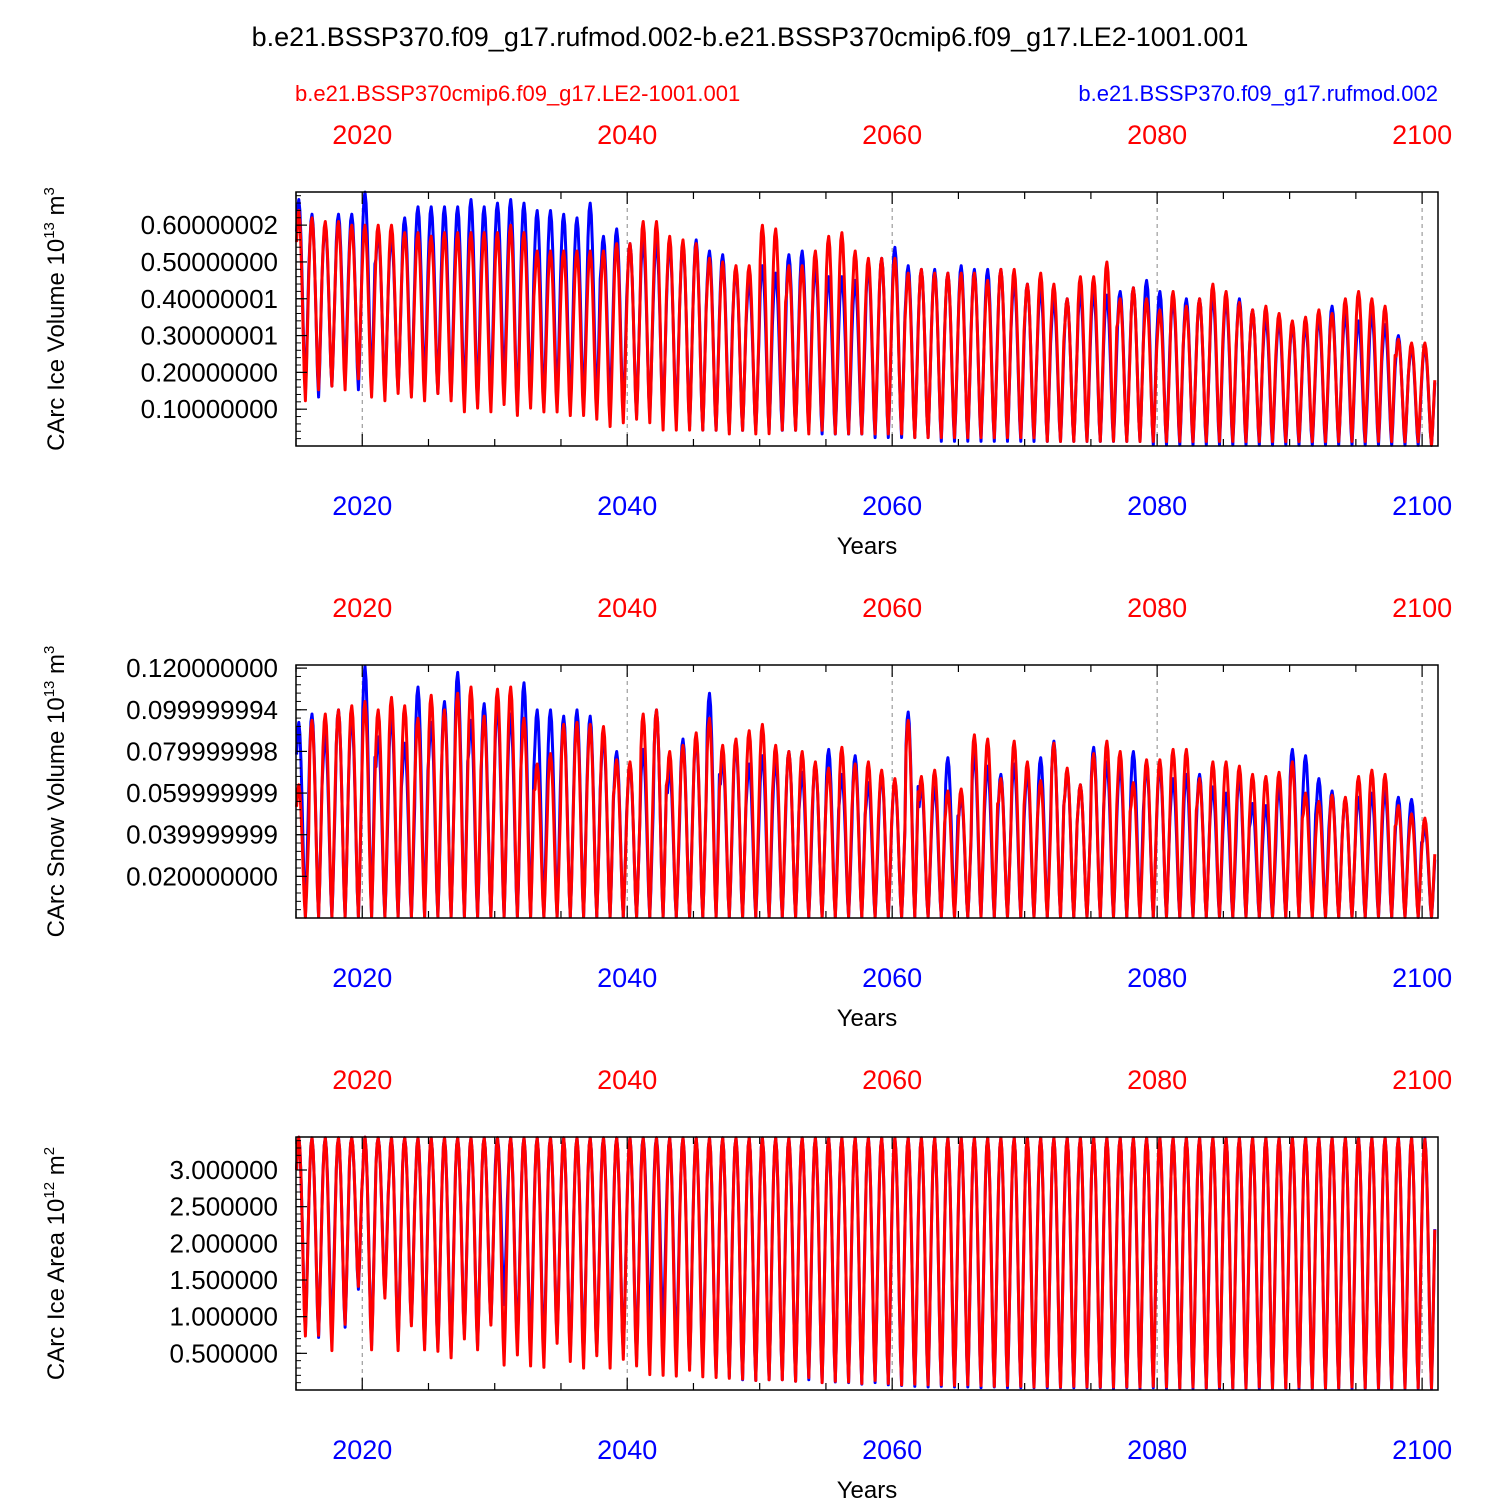  Describe the element at coordinates (224, 1353) in the screenshot. I see `y-tick-label: 0.500000` at that location.